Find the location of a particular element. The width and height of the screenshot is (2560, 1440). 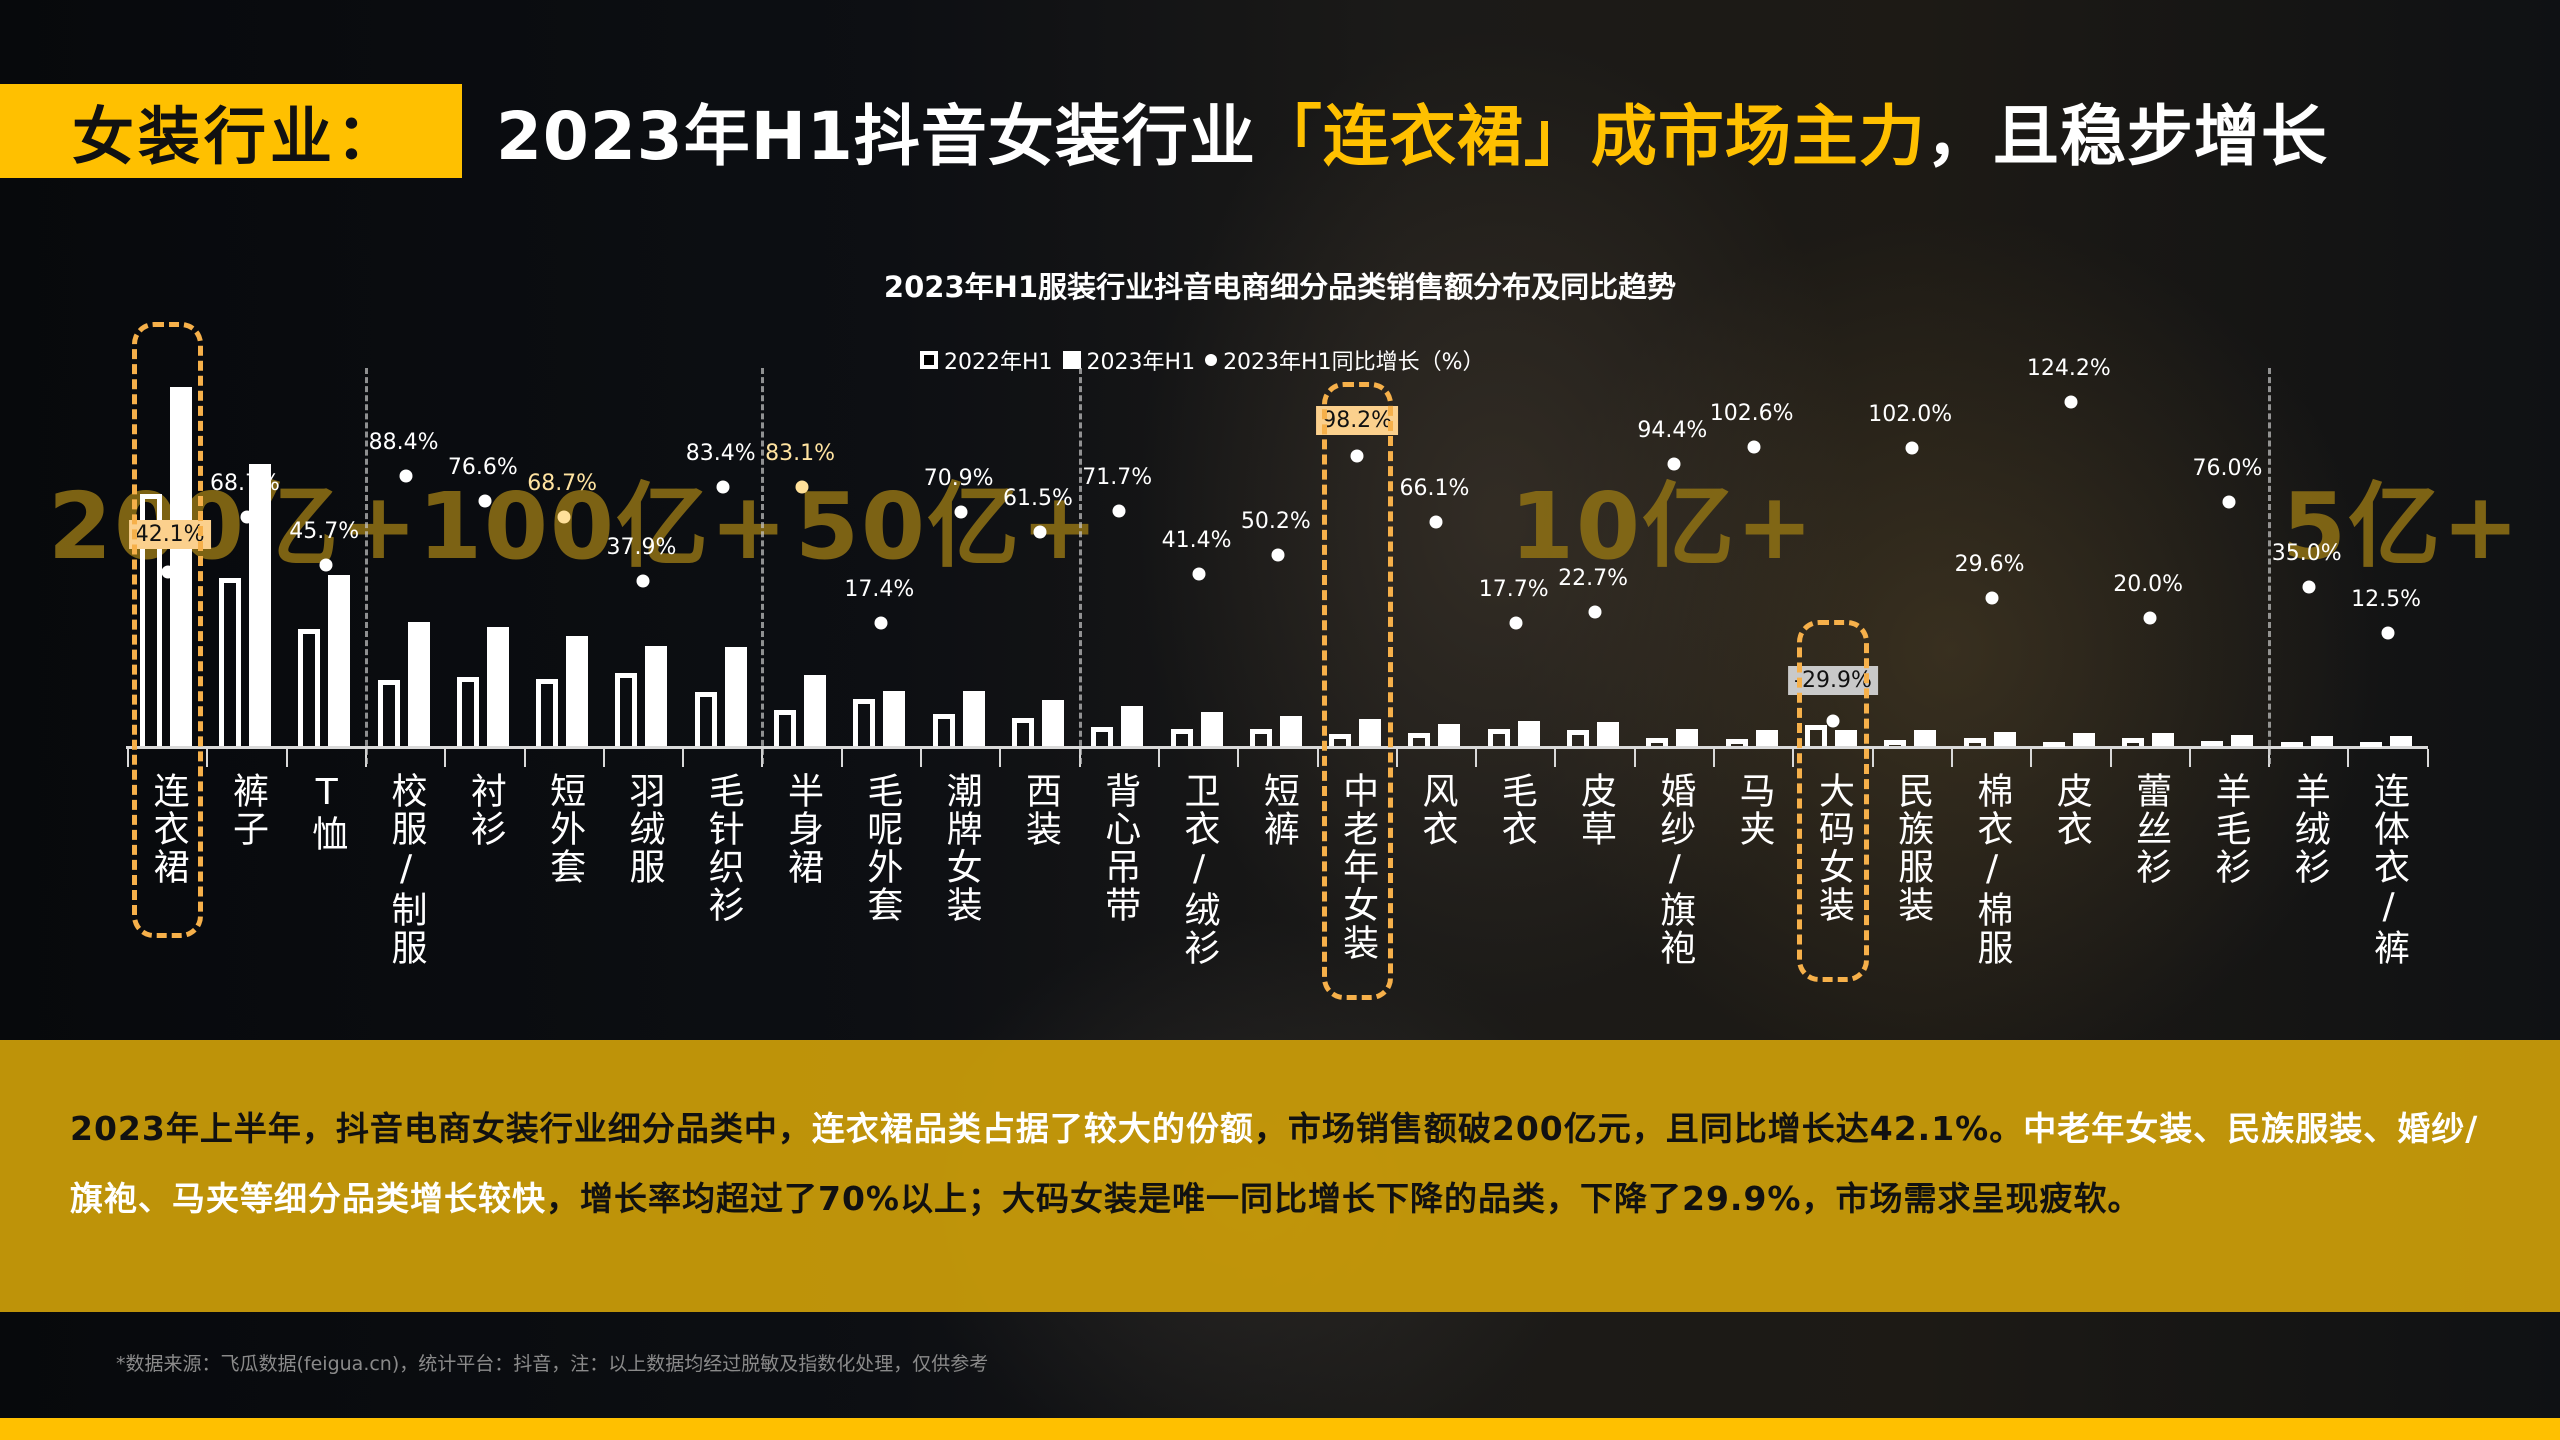

summary-part-highlight: 中老年女装、民族服装、婚纱/旗袍、马夹等细分品类增长较快 is located at coordinates (1274, 1163).